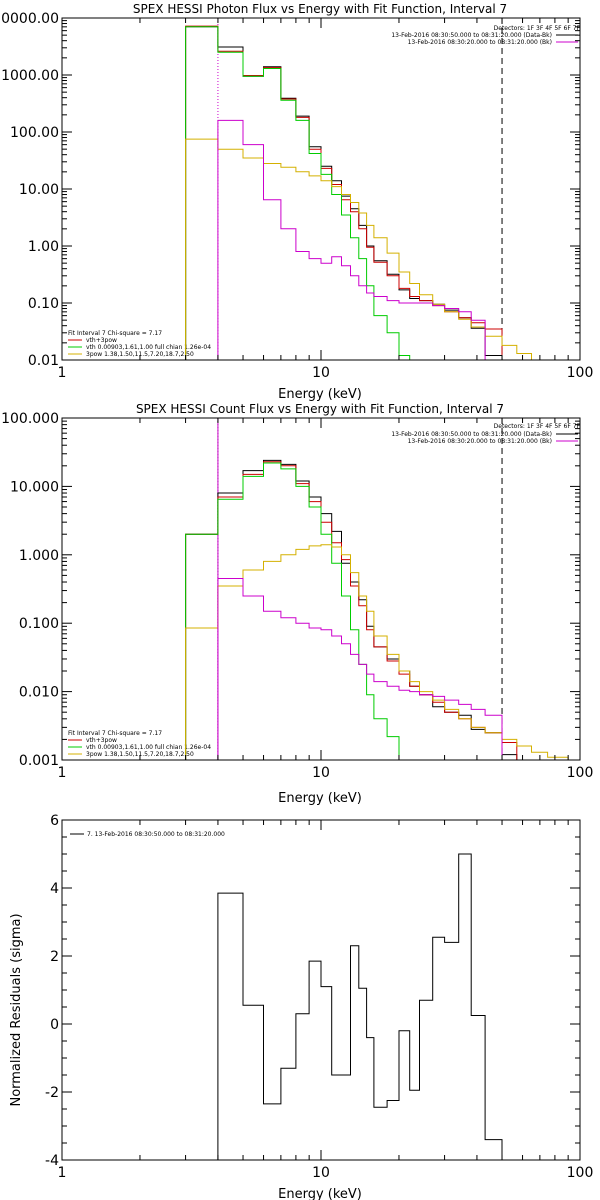 The image size is (600, 1200). Describe the element at coordinates (54, 957) in the screenshot. I see `y-tick-label: 2` at that location.